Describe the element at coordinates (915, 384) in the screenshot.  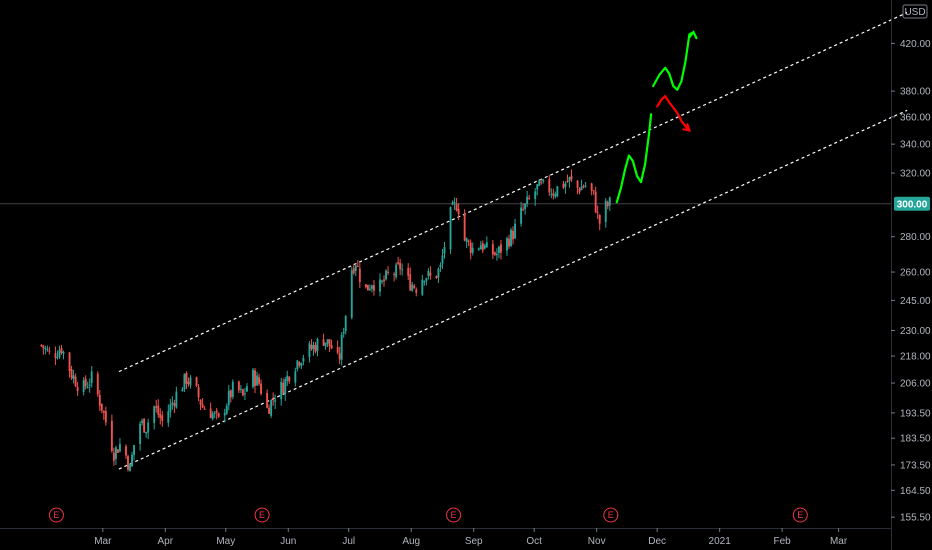
I see `y-tick-label: 206.00` at that location.